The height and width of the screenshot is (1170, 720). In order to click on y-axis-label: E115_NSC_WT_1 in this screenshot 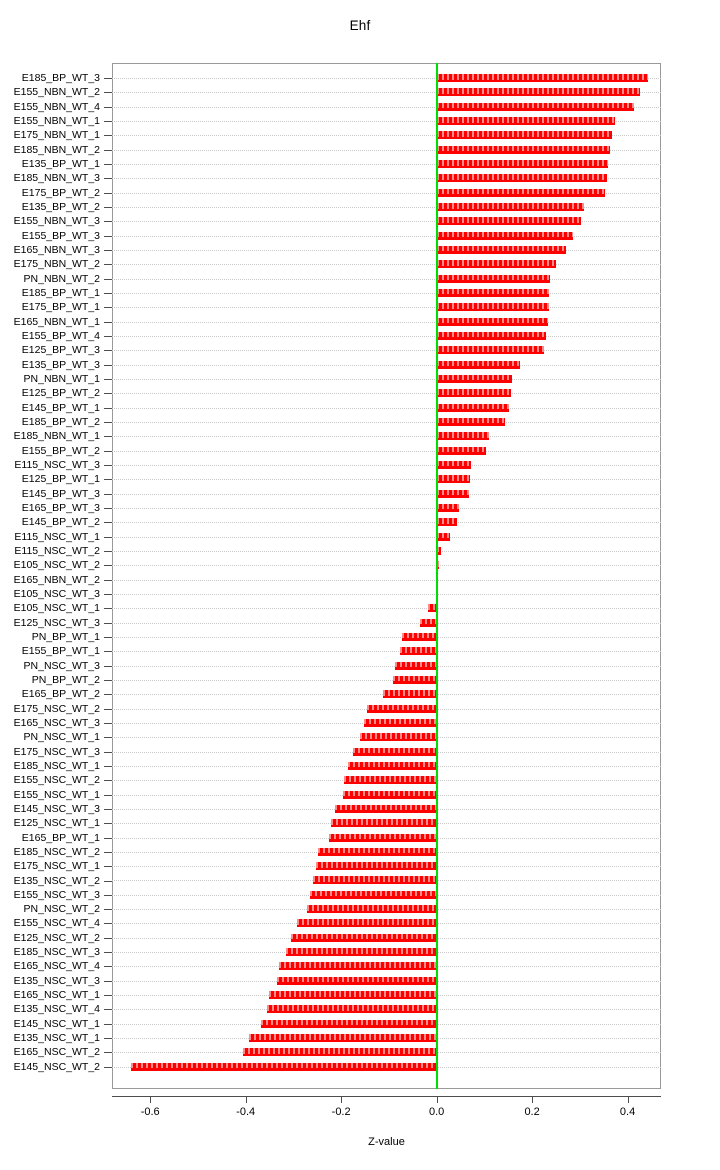, I will do `click(57, 536)`.